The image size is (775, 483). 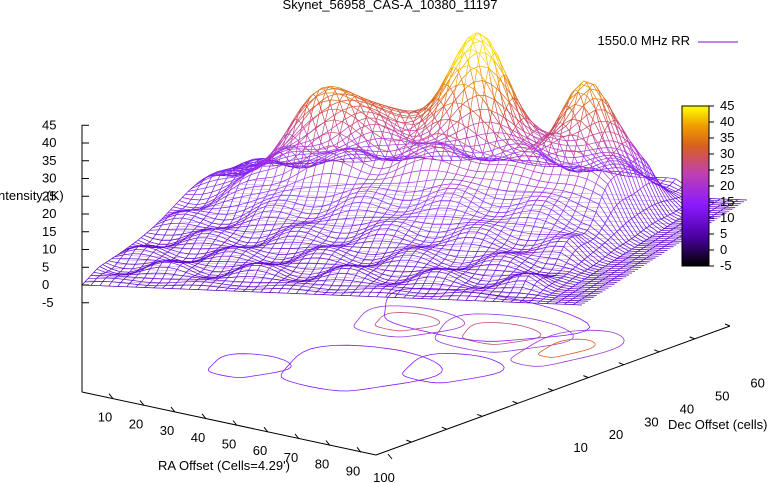 I want to click on floor-grid-line, so click(x=437, y=228).